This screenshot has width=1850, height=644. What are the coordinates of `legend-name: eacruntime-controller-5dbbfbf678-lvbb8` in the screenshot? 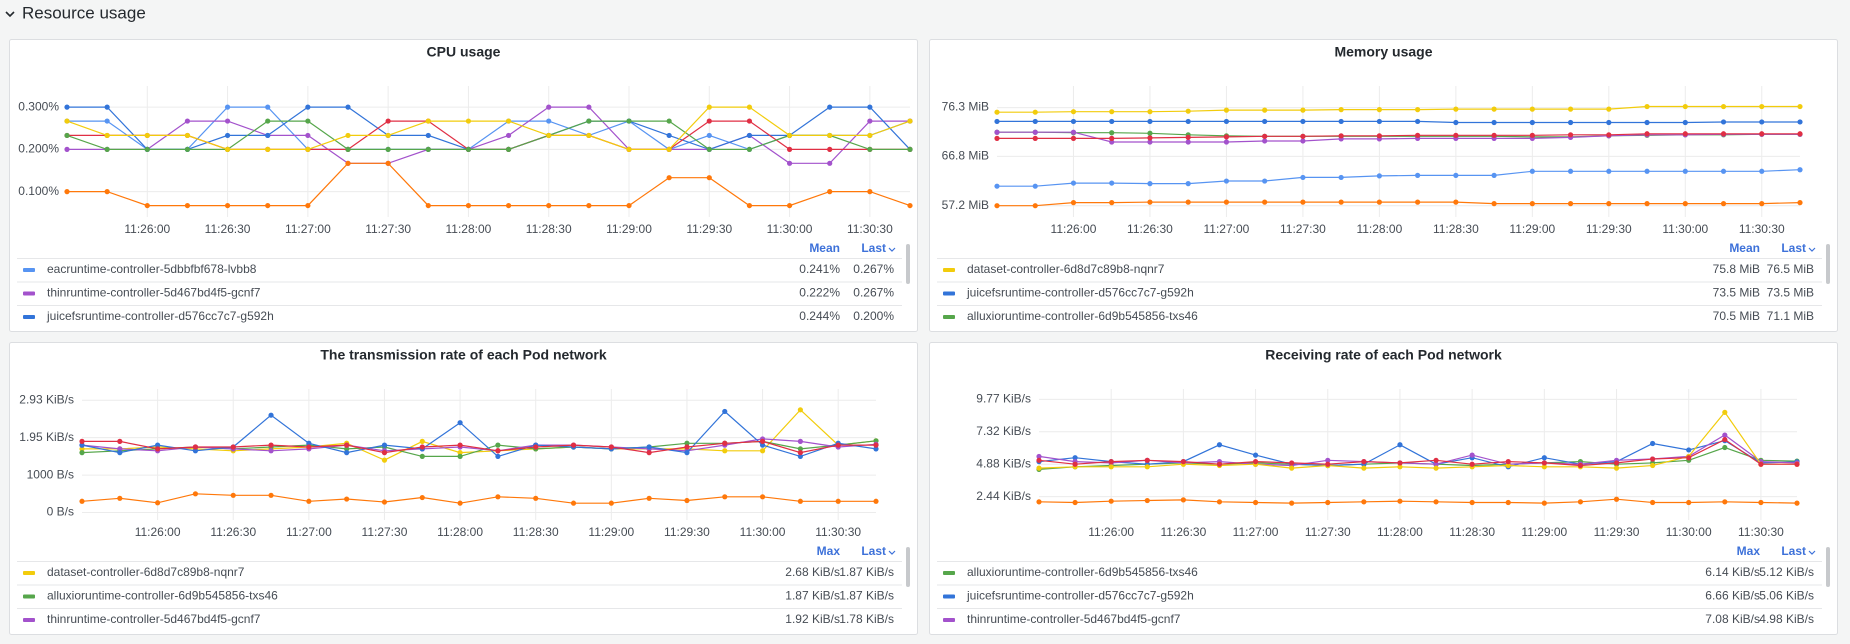 It's located at (152, 269).